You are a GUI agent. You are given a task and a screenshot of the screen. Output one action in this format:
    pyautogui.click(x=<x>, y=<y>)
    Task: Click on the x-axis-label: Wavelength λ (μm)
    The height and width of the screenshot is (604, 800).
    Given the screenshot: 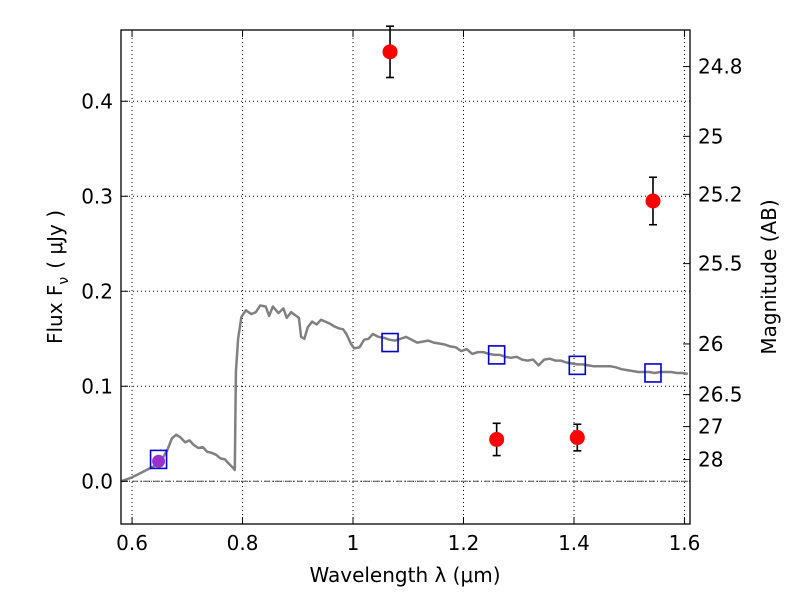 What is the action you would take?
    pyautogui.click(x=404, y=575)
    